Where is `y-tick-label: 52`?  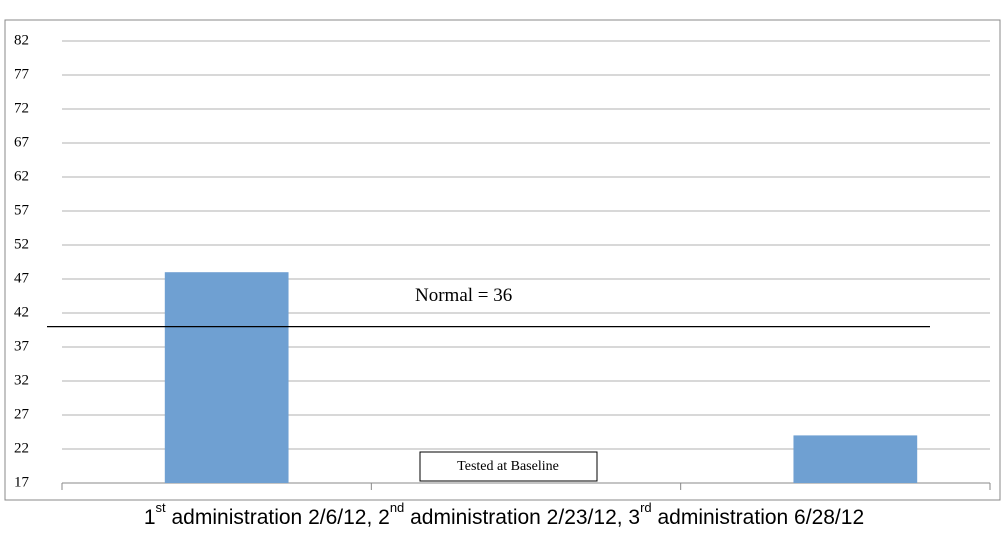
y-tick-label: 52 is located at coordinates (21, 244).